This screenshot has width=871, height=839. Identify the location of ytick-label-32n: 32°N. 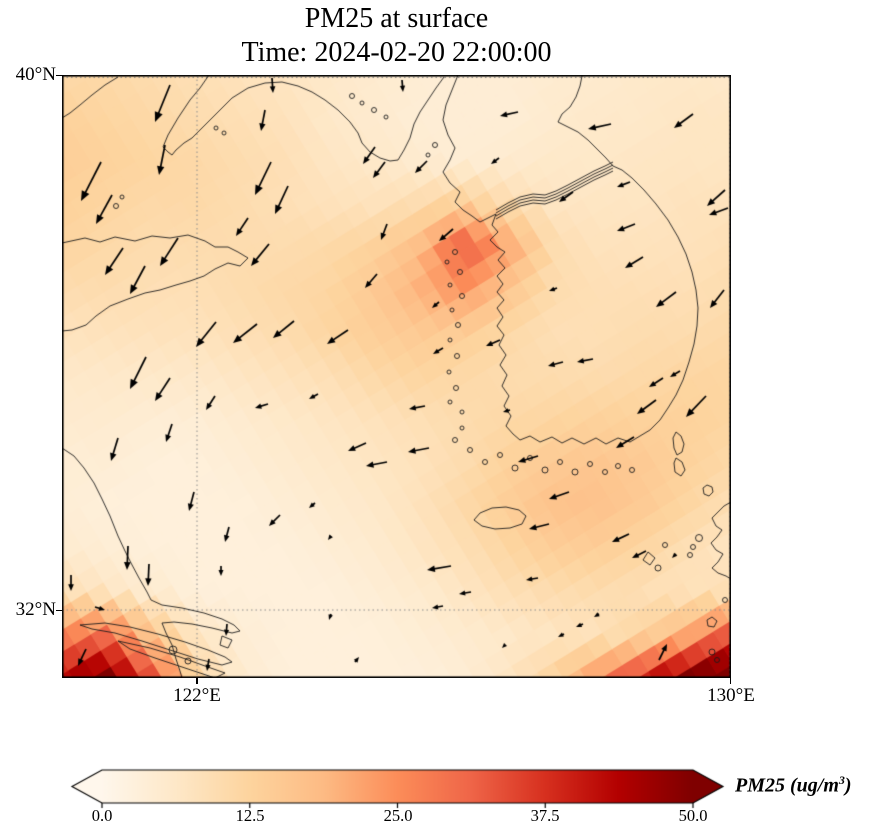
(35, 609).